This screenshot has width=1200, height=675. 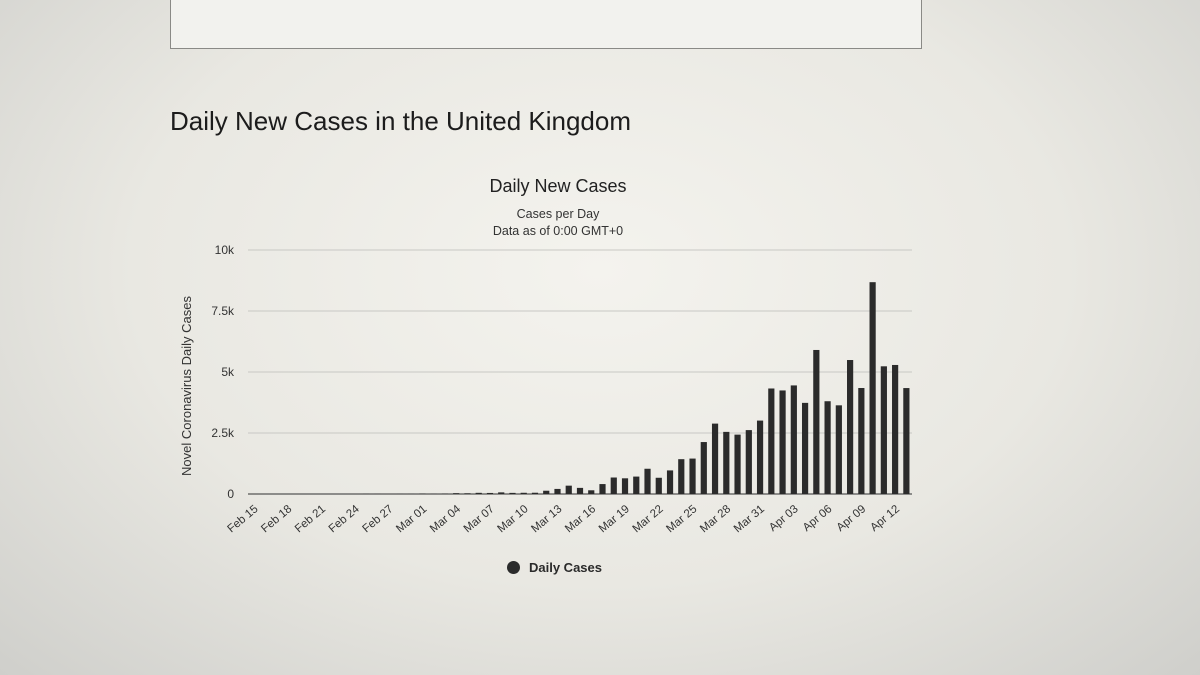 I want to click on top-panel, so click(x=546, y=24).